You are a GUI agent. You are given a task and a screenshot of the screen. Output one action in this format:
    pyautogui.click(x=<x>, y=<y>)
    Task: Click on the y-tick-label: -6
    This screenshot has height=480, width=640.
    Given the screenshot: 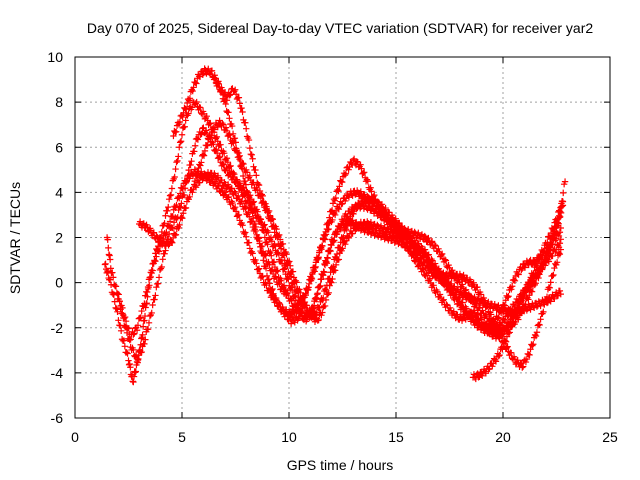 What is the action you would take?
    pyautogui.click(x=57, y=418)
    